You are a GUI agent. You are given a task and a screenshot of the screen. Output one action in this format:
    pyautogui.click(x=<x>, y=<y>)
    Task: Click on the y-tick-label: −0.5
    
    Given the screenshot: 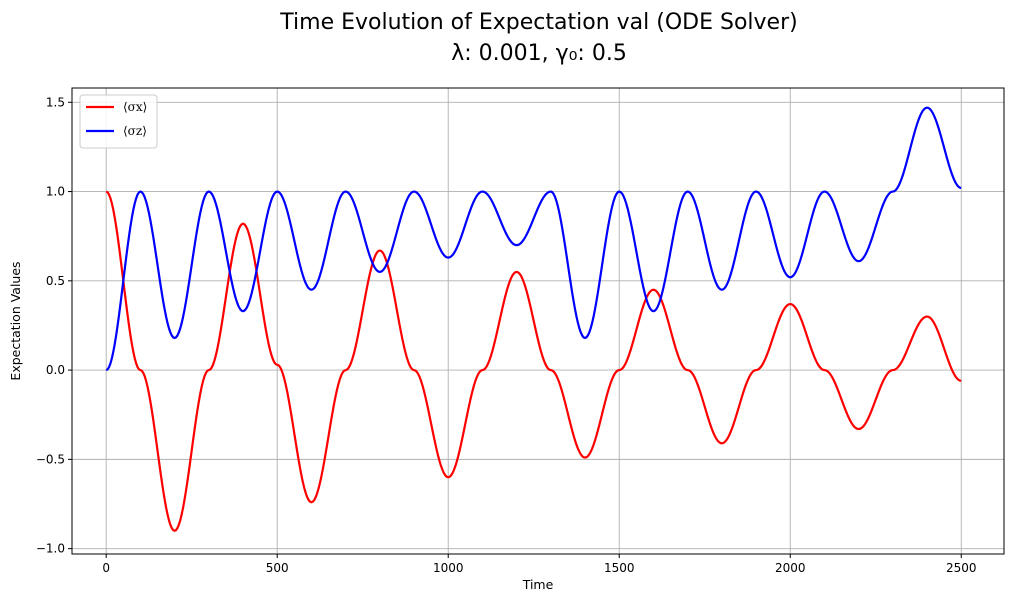 What is the action you would take?
    pyautogui.click(x=50, y=459)
    